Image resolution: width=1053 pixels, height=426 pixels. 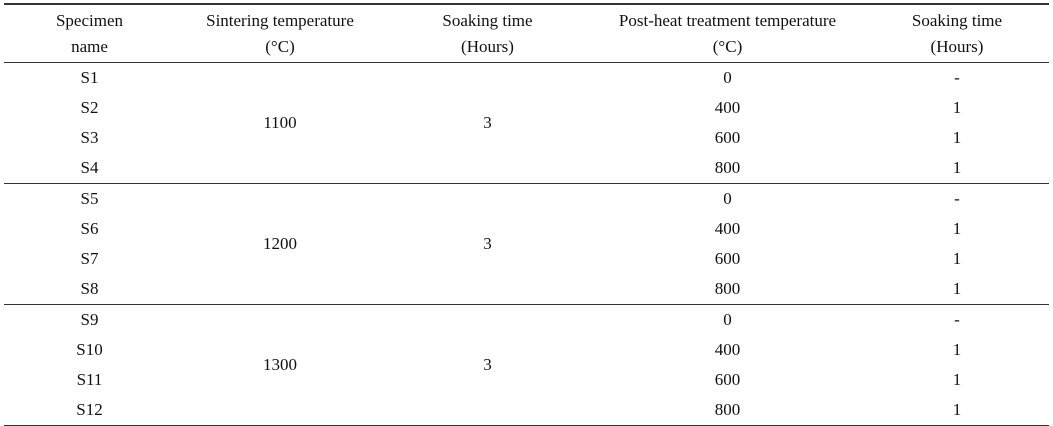 I want to click on specimen-cell-text: S11, so click(x=89, y=379).